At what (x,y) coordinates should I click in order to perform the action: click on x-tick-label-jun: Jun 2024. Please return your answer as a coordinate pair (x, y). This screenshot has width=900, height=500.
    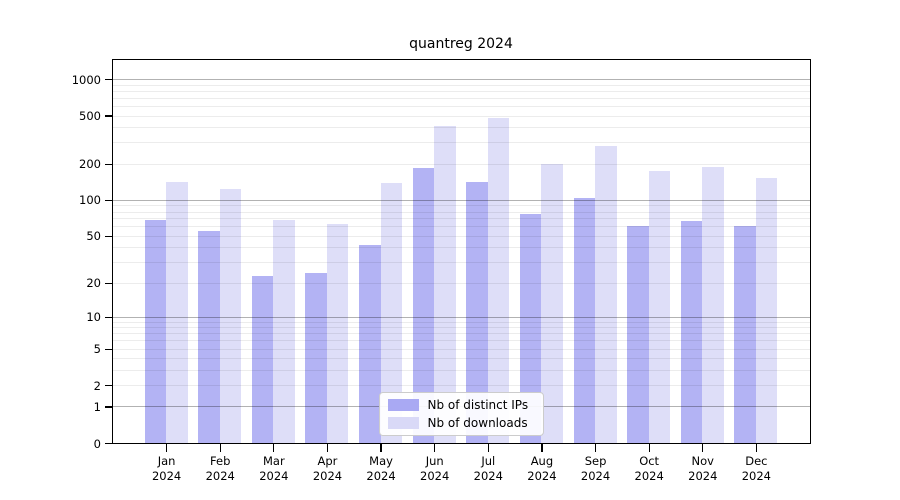
    Looking at the image, I should click on (435, 468).